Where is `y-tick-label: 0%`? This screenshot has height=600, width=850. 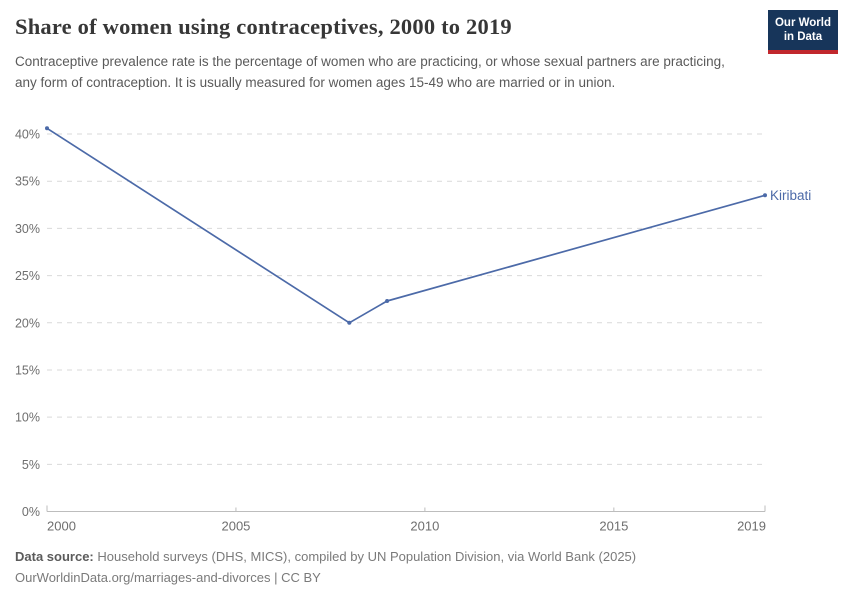 y-tick-label: 0% is located at coordinates (31, 512).